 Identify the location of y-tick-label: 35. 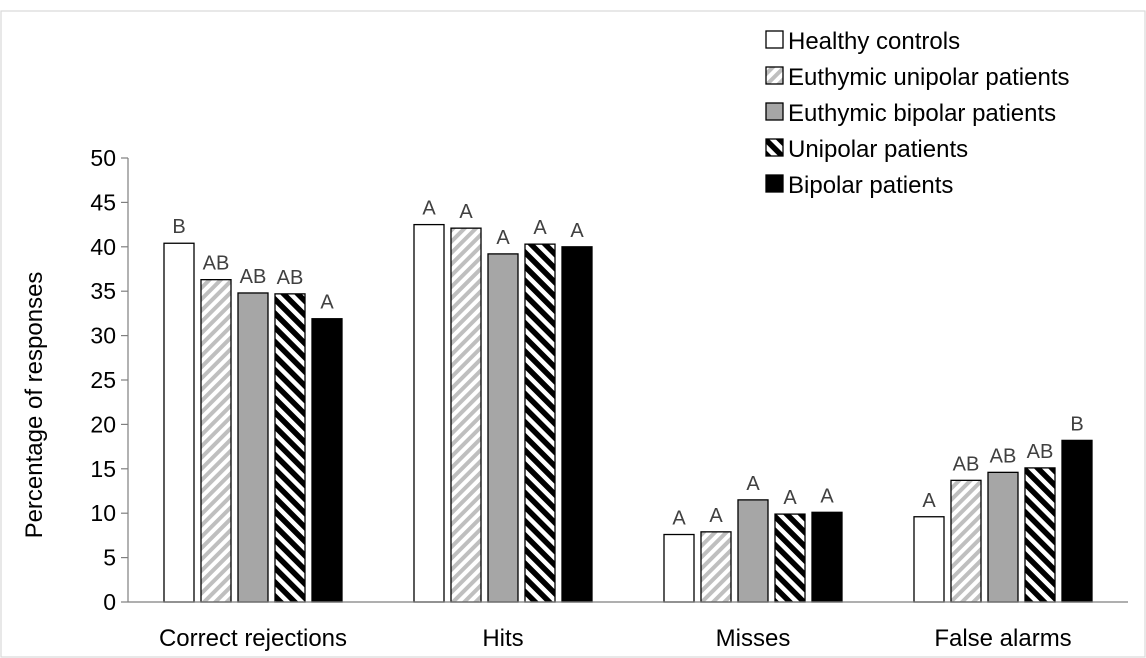
(103, 291).